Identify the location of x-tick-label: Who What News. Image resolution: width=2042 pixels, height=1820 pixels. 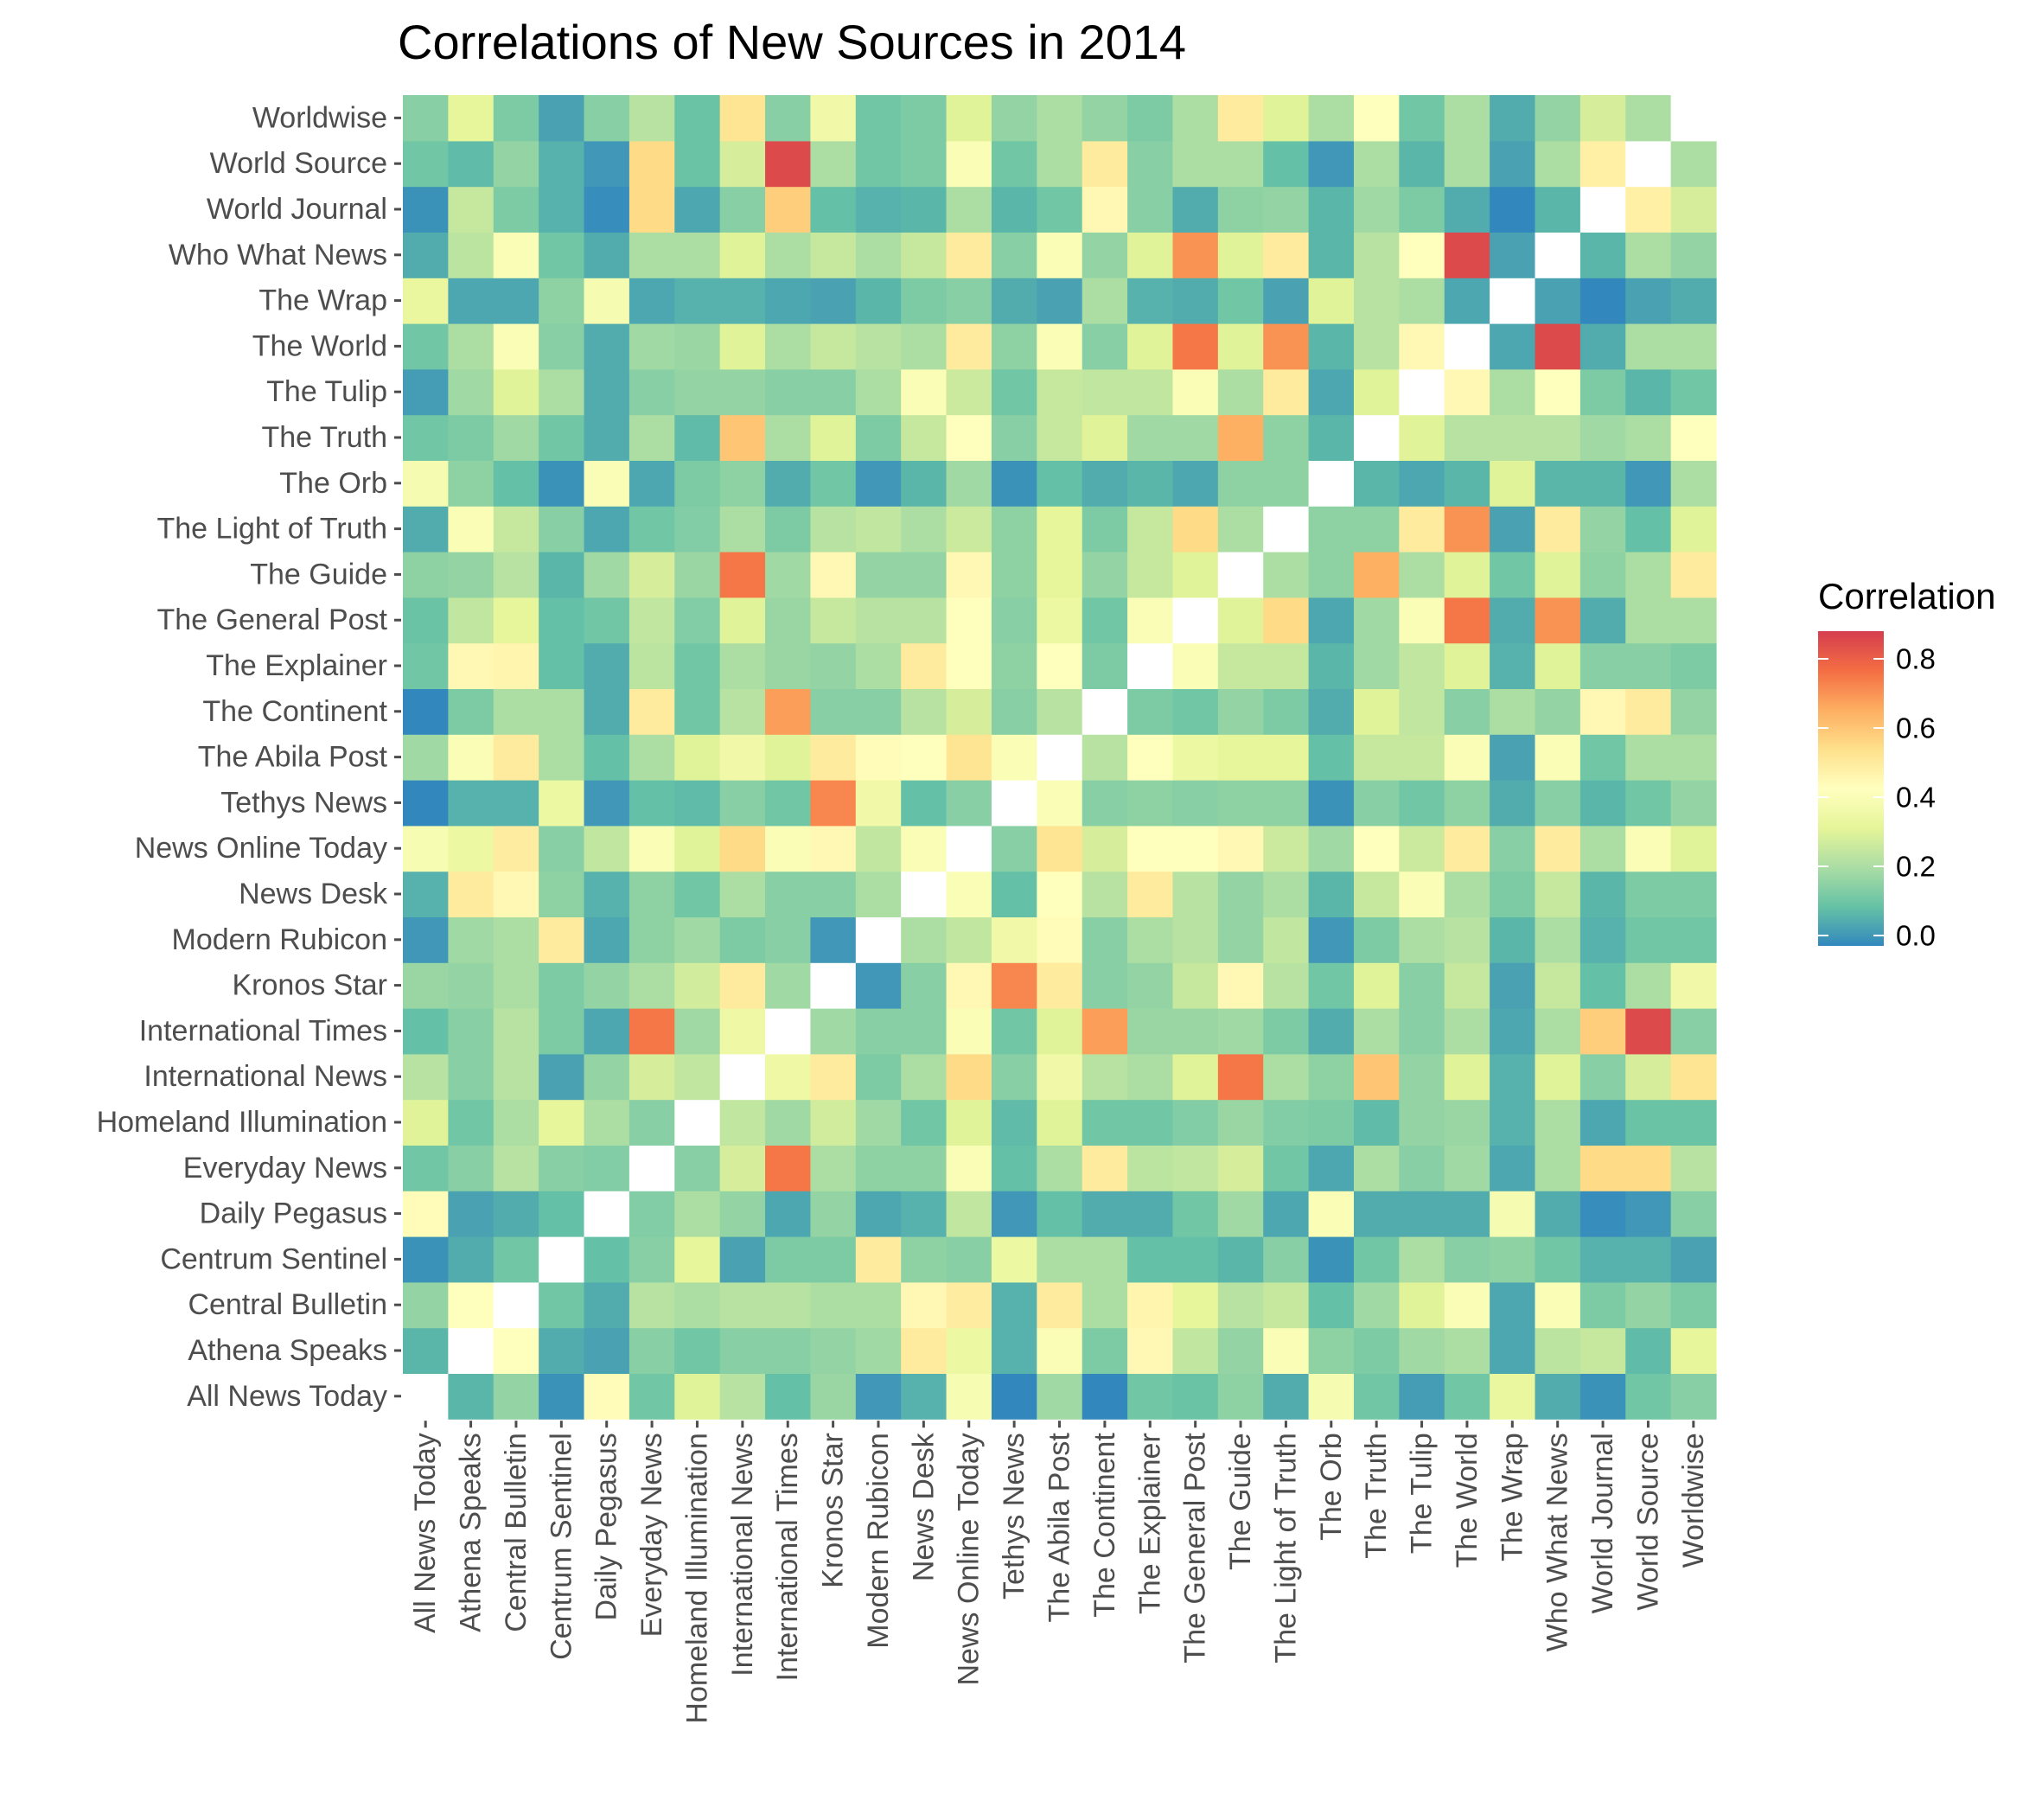
(1557, 1542).